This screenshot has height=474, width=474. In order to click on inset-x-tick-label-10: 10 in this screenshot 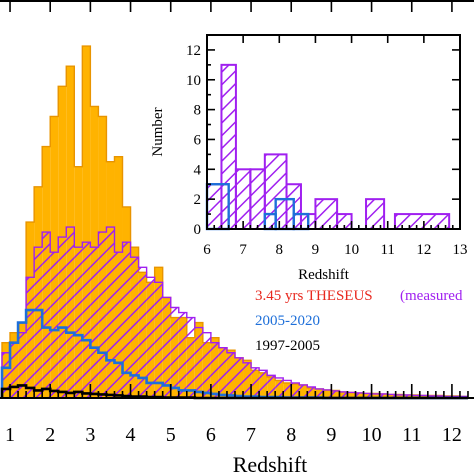, I will do `click(351, 250)`.